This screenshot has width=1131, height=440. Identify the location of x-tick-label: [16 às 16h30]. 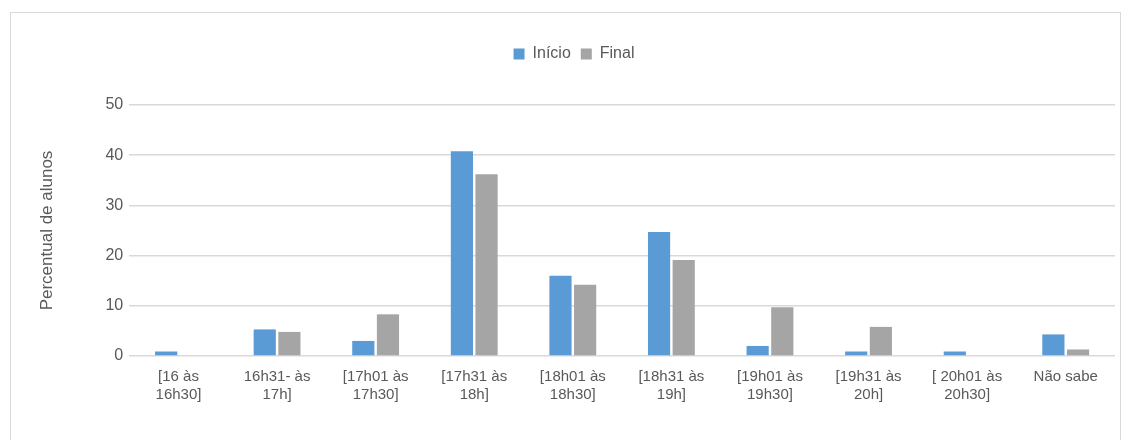
(178, 385).